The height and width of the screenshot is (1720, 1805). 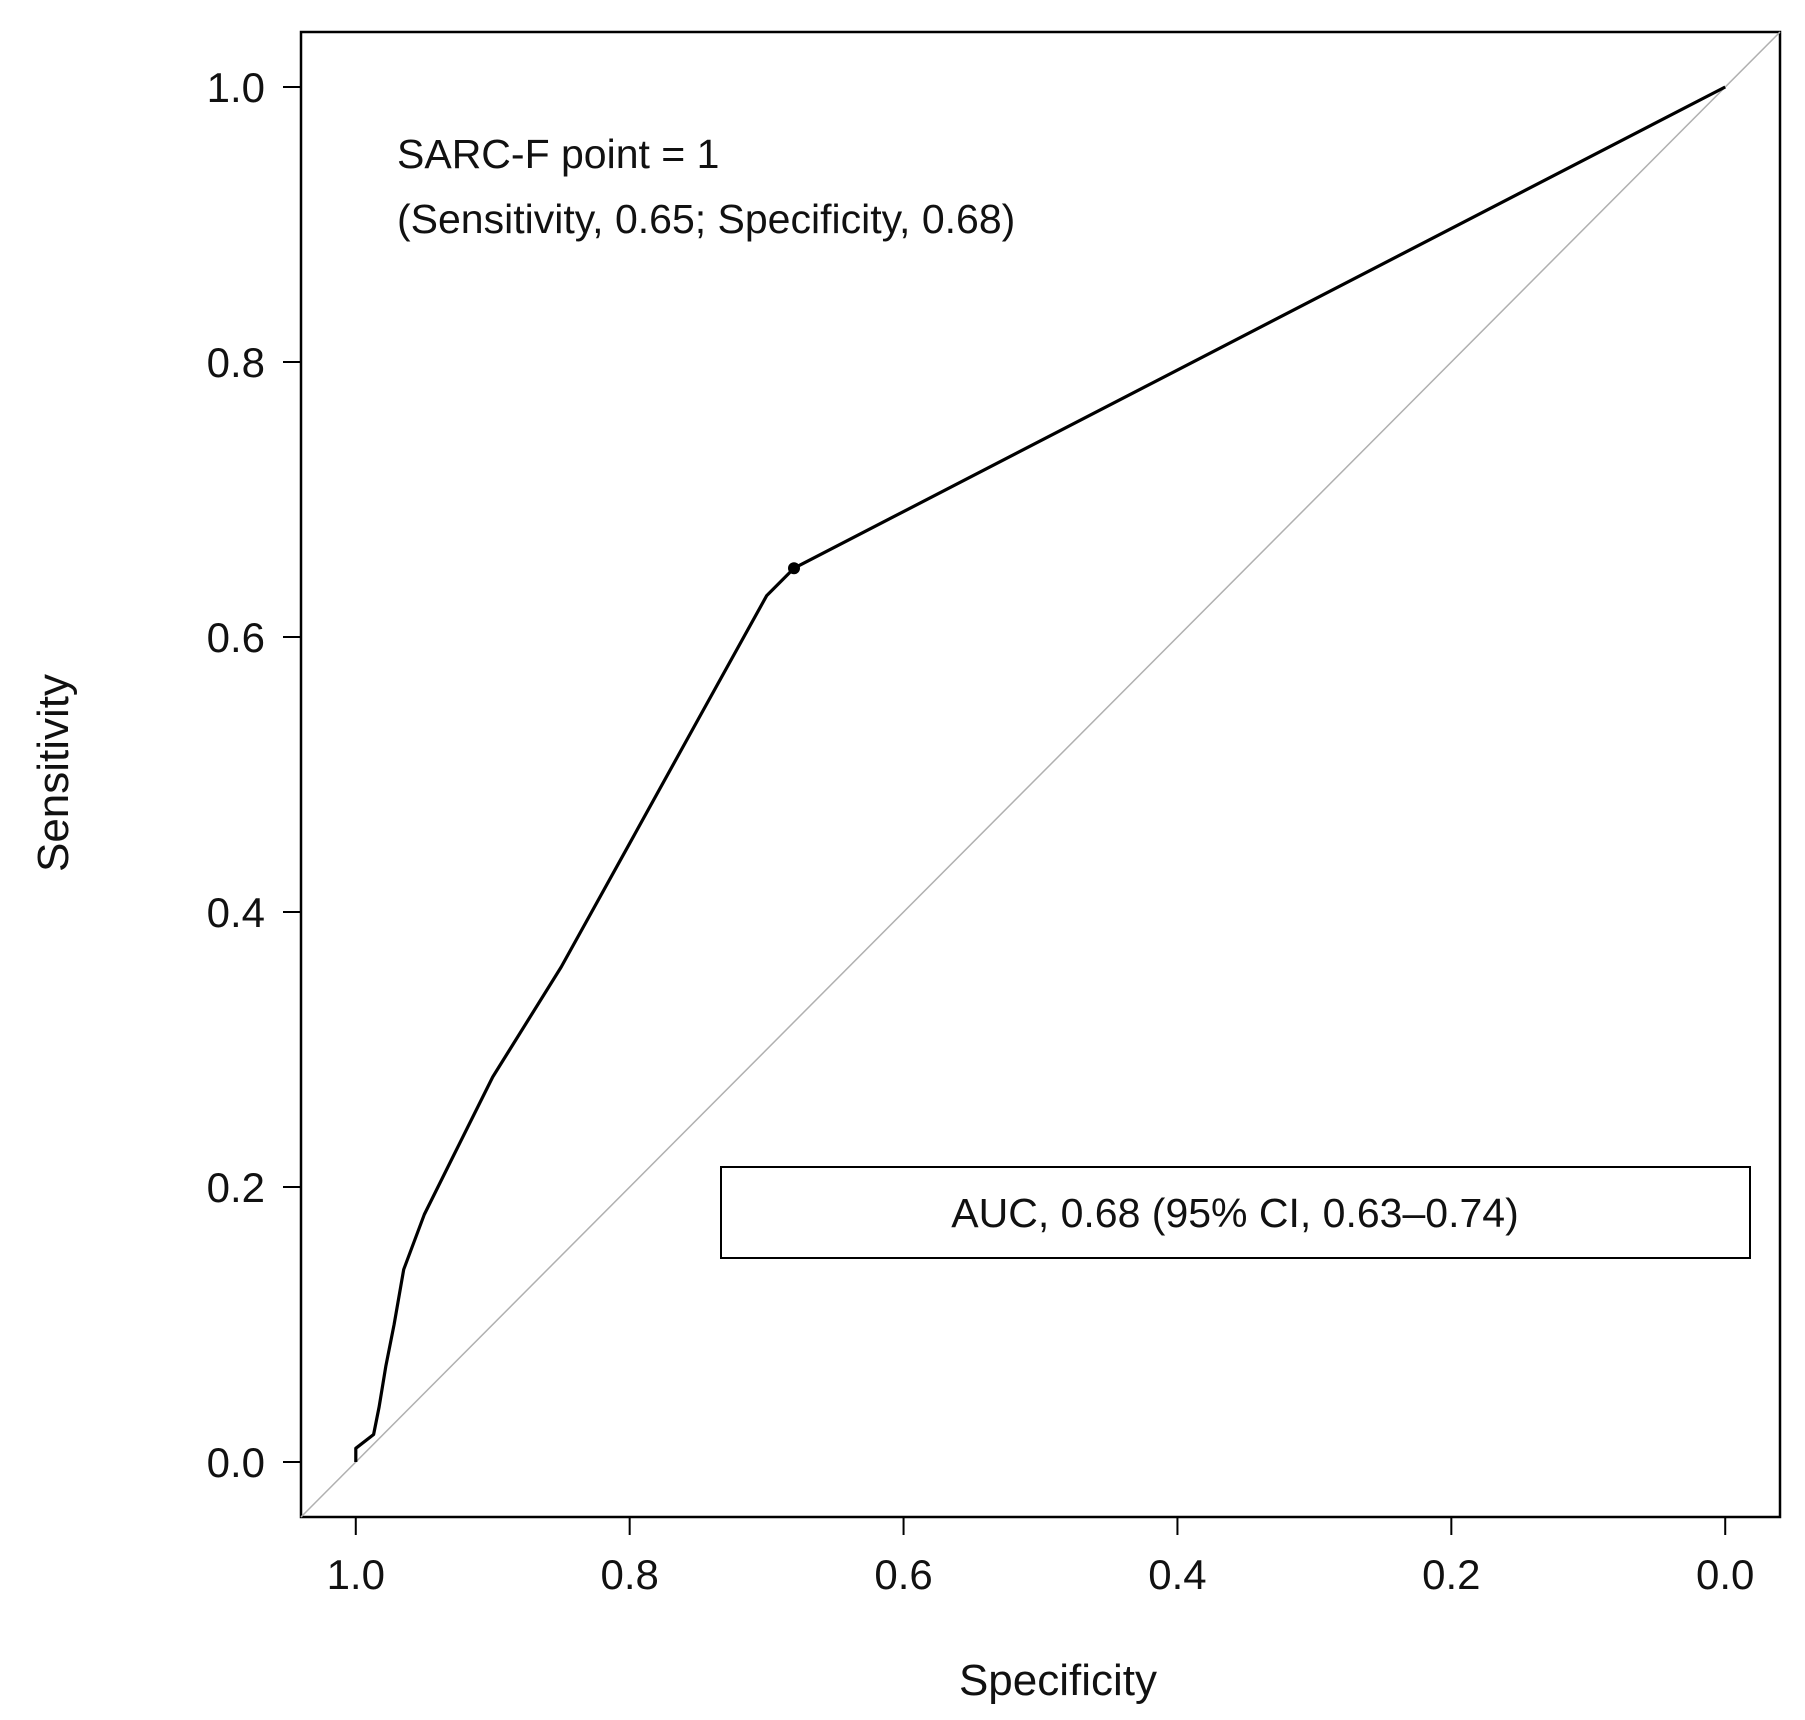 I want to click on x-tick-label: 0.8, so click(x=629, y=1574).